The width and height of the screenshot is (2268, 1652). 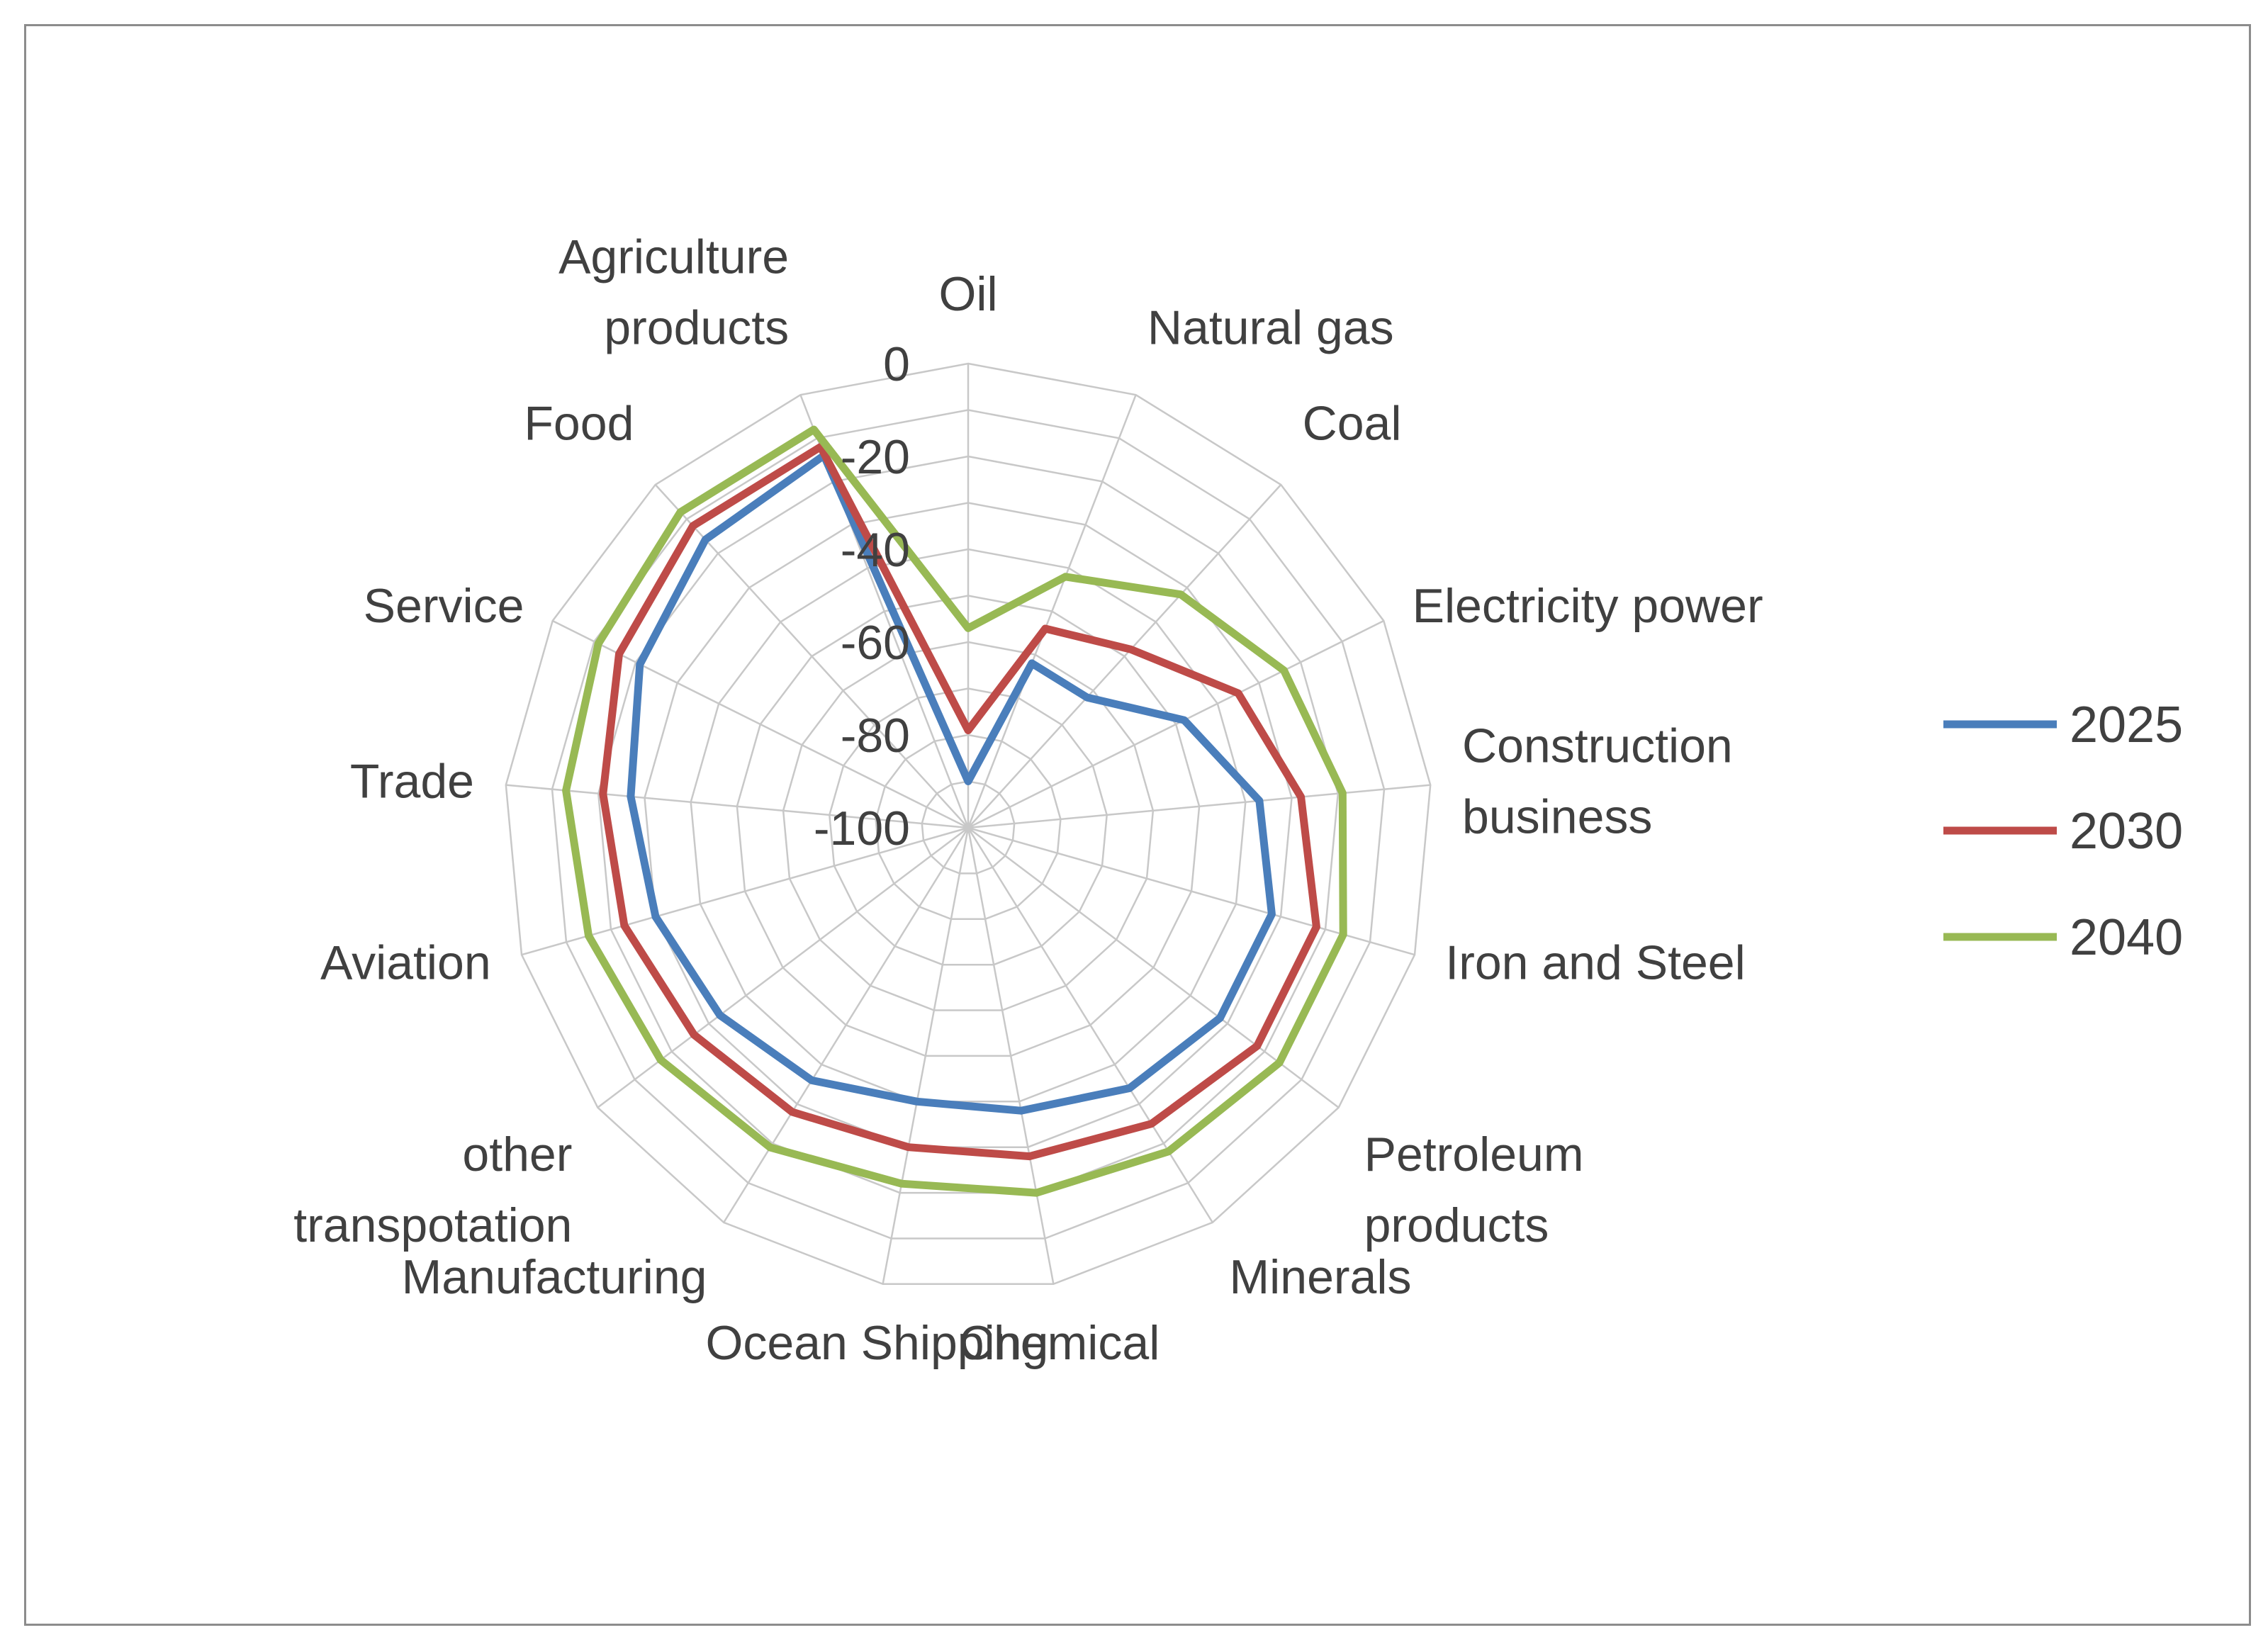 I want to click on category-label: Aviation, so click(x=405, y=963).